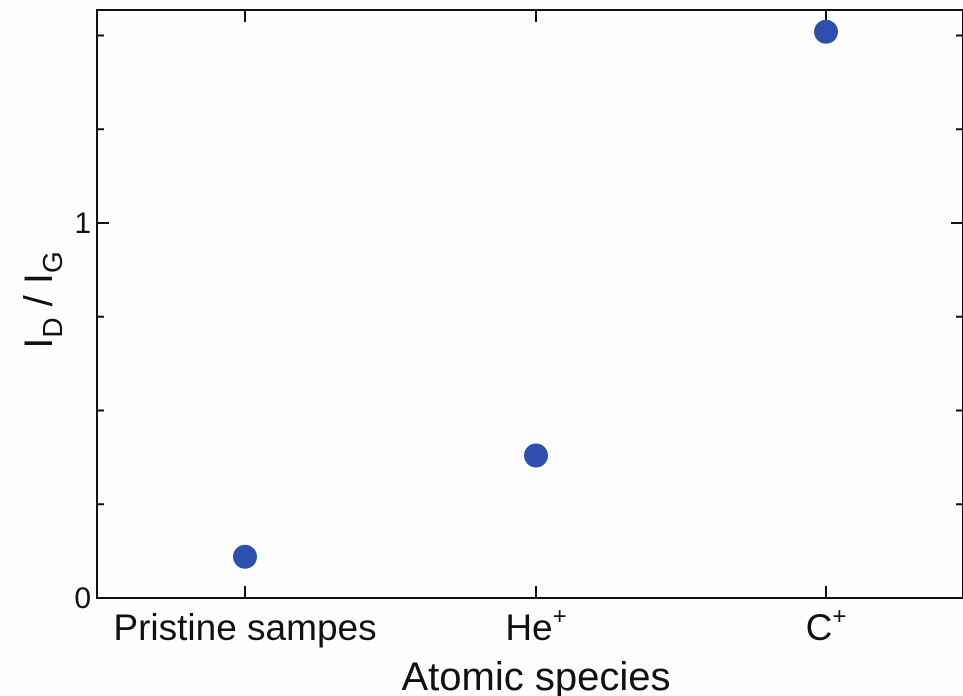  Describe the element at coordinates (826, 625) in the screenshot. I see `x-tick-label: C+` at that location.